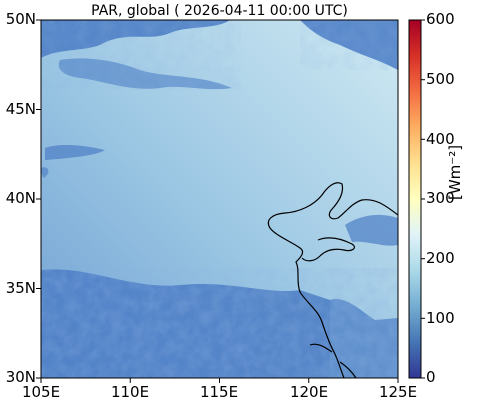 The height and width of the screenshot is (404, 480). Describe the element at coordinates (455, 172) in the screenshot. I see `colorbar-units-label: [Wm⁻²]` at that location.